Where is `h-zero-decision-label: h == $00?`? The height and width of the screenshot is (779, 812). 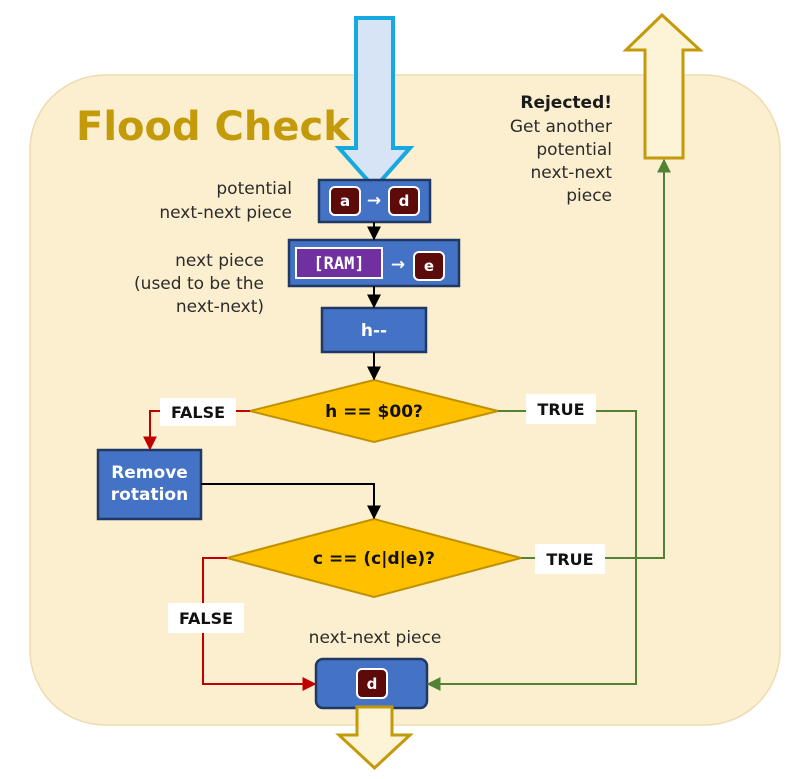
h-zero-decision-label: h == $00? is located at coordinates (374, 412).